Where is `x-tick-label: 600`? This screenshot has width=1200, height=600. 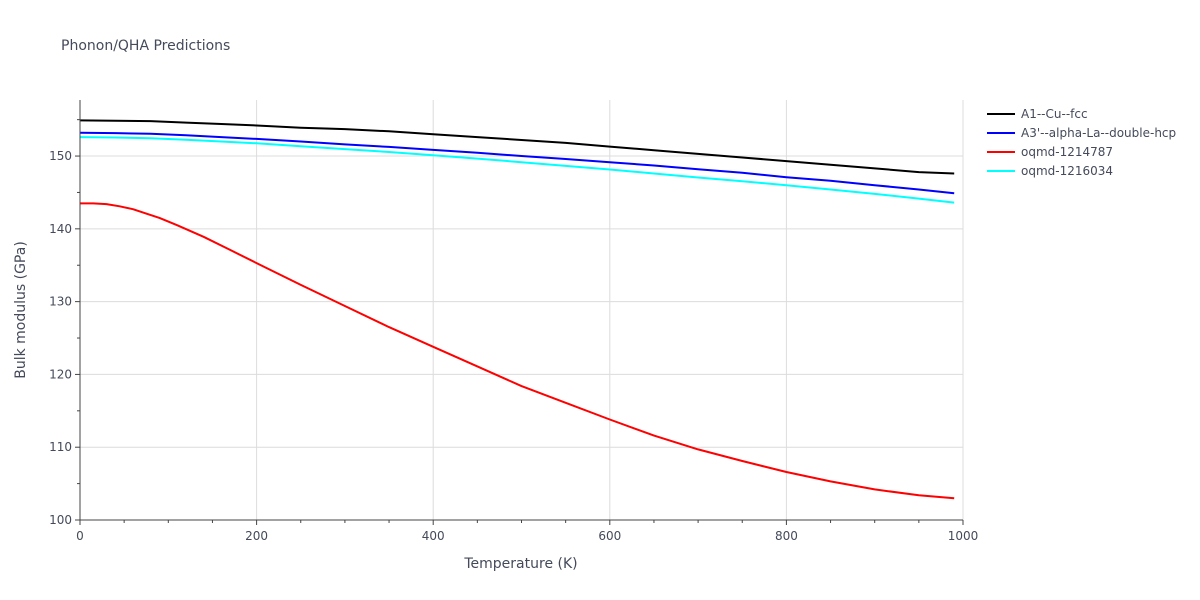
x-tick-label: 600 is located at coordinates (609, 536).